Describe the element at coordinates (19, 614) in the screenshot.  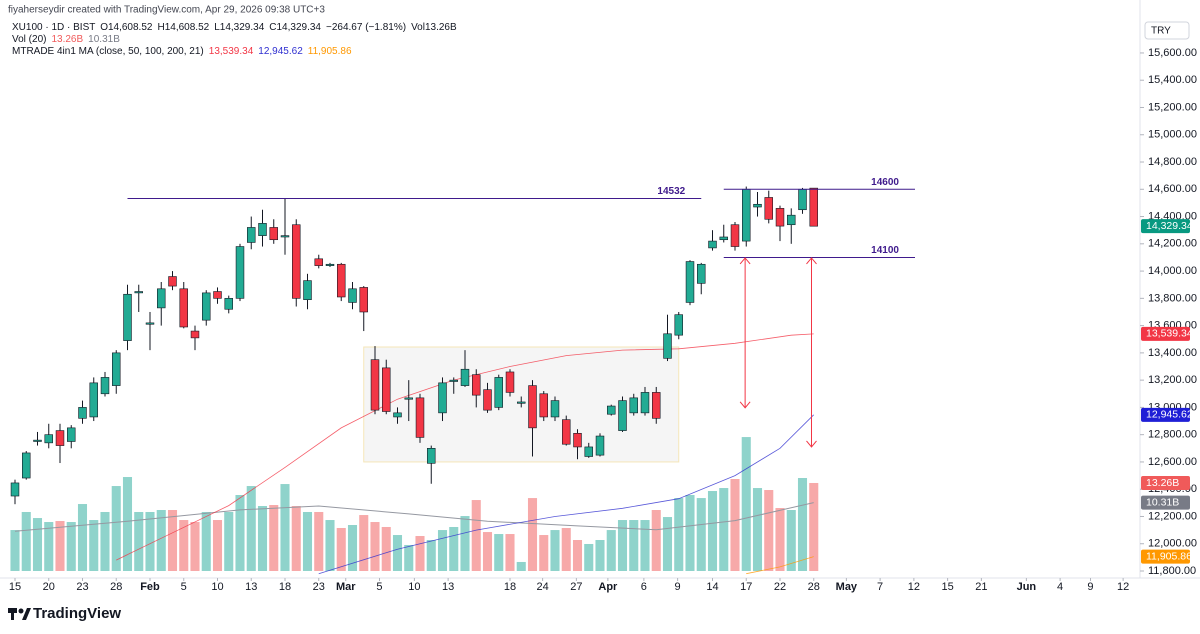
I see `brand-logo` at that location.